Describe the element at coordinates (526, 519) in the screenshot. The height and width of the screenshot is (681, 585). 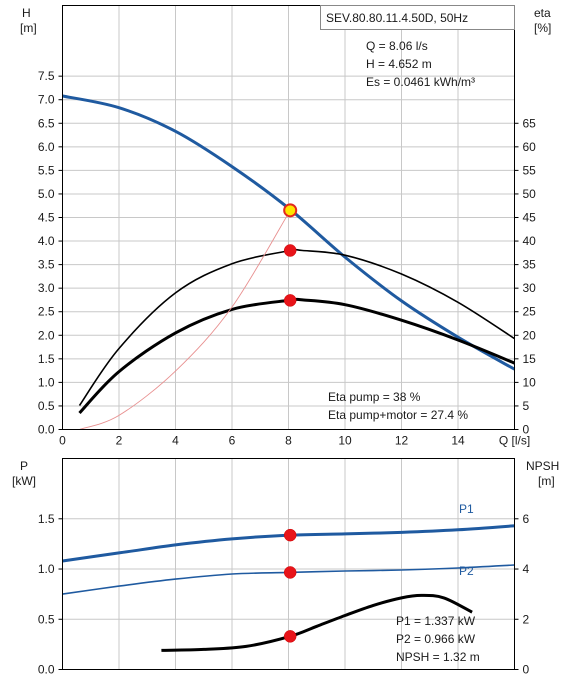
I see `bottom-y-tick-label-right: 6` at that location.